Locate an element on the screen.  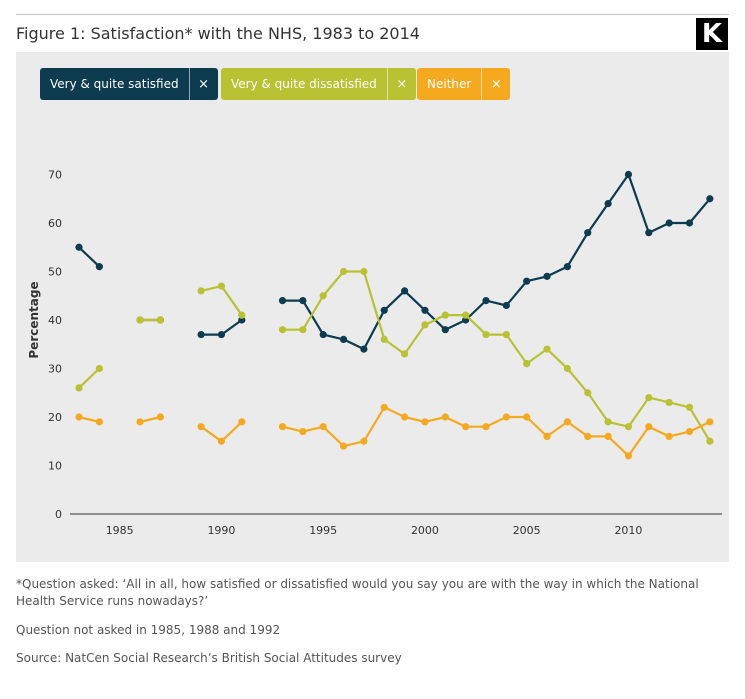
x-tick-label: 2000 is located at coordinates (425, 530).